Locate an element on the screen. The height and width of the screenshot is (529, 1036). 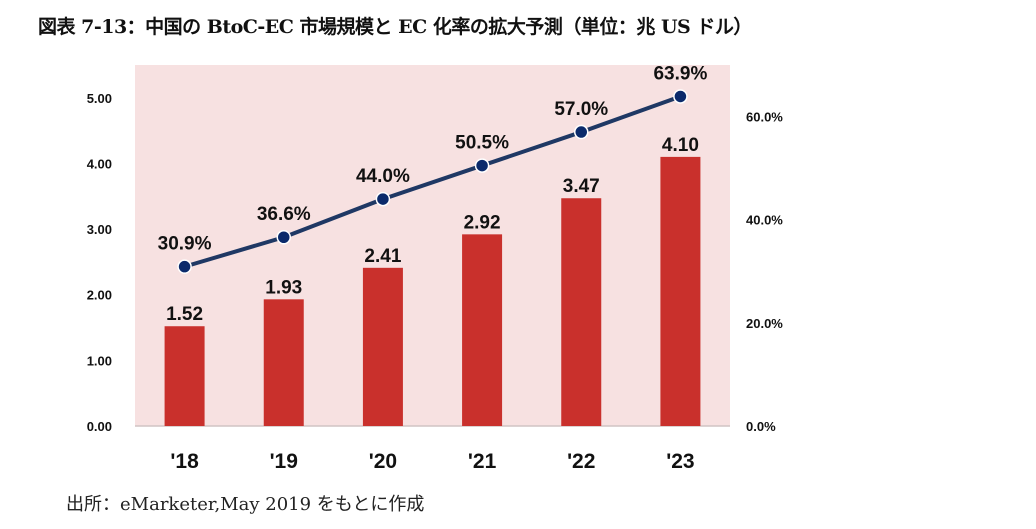
bar-data-label: 1.93 is located at coordinates (283, 287).